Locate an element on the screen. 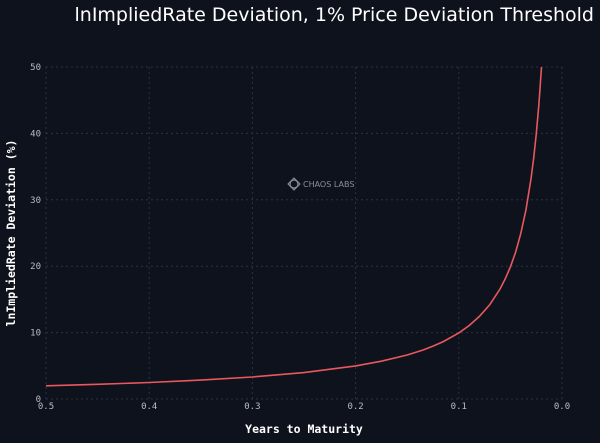 This screenshot has width=600, height=443. watermark-text: CHAOS LABS is located at coordinates (328, 184).